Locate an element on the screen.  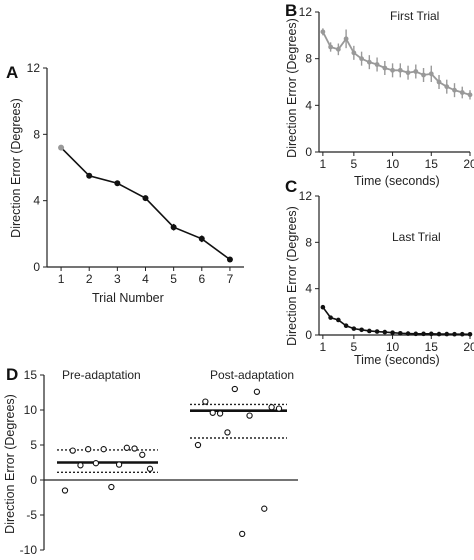
panel-a-series-line is located at coordinates (145, 204).